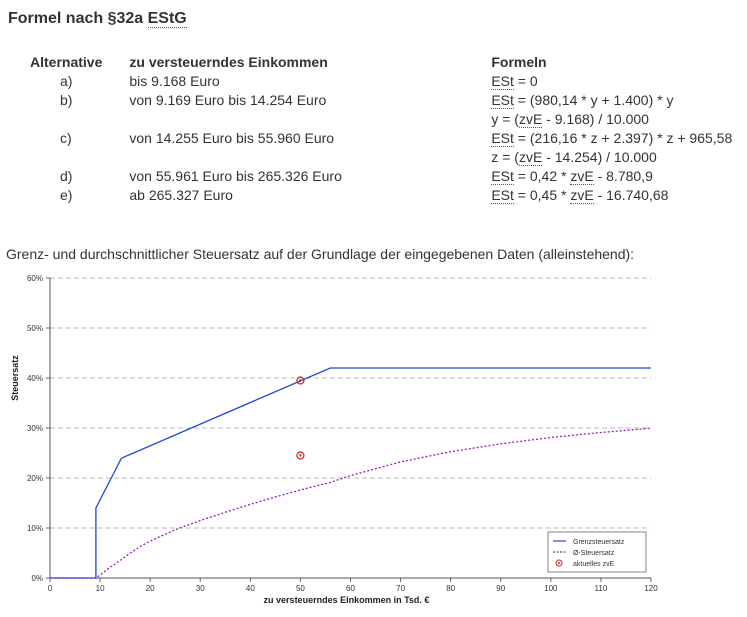 The height and width of the screenshot is (617, 747). Describe the element at coordinates (66, 62) in the screenshot. I see `header-alternative: Alternative` at that location.